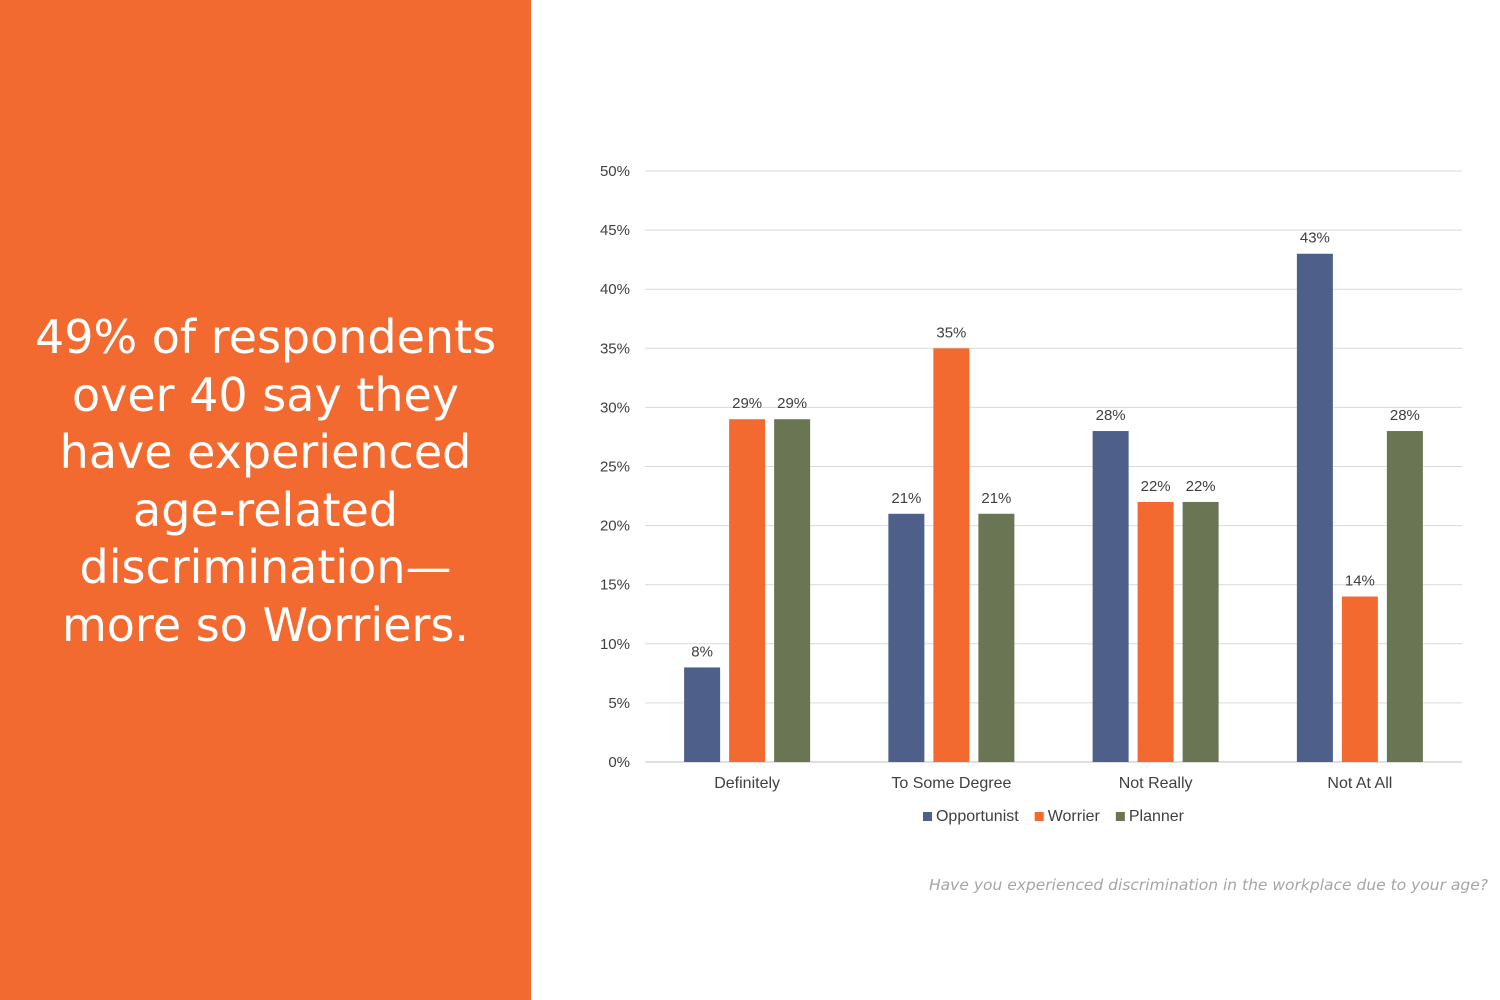  I want to click on legend-item-opportunist: Opportunist, so click(970, 816).